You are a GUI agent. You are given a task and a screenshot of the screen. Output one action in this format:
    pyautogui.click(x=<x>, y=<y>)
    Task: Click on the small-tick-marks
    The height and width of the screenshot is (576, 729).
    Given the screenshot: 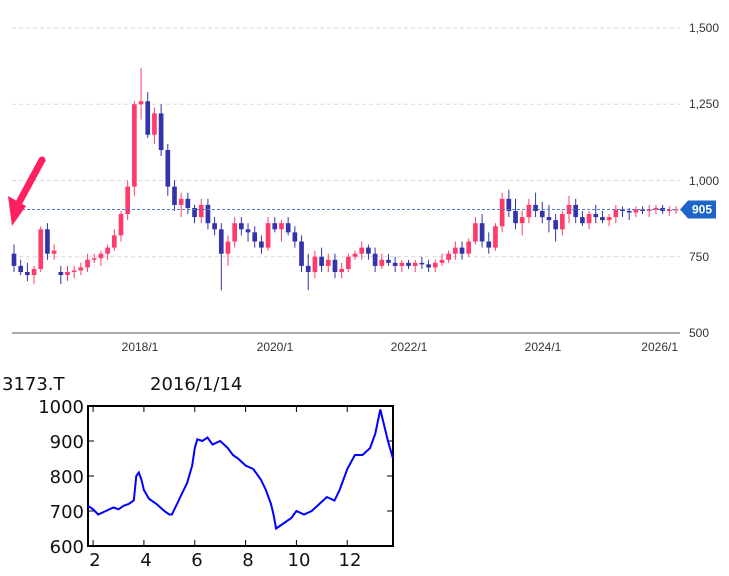 What is the action you would take?
    pyautogui.click(x=240, y=476)
    